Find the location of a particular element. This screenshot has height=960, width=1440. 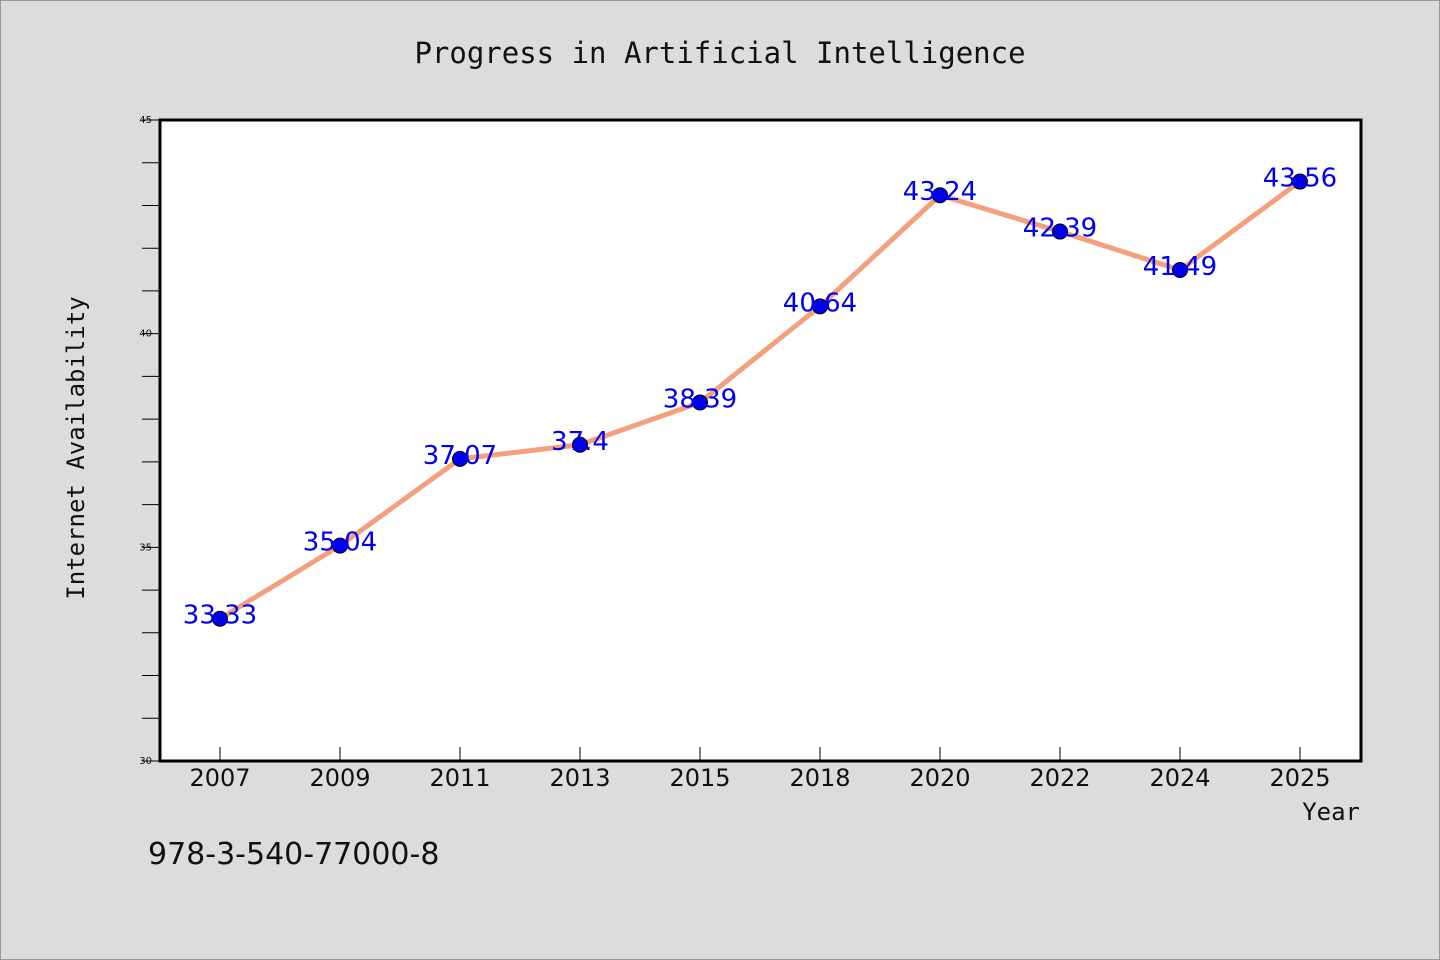

x-tick-label: 2022 is located at coordinates (1059, 778).